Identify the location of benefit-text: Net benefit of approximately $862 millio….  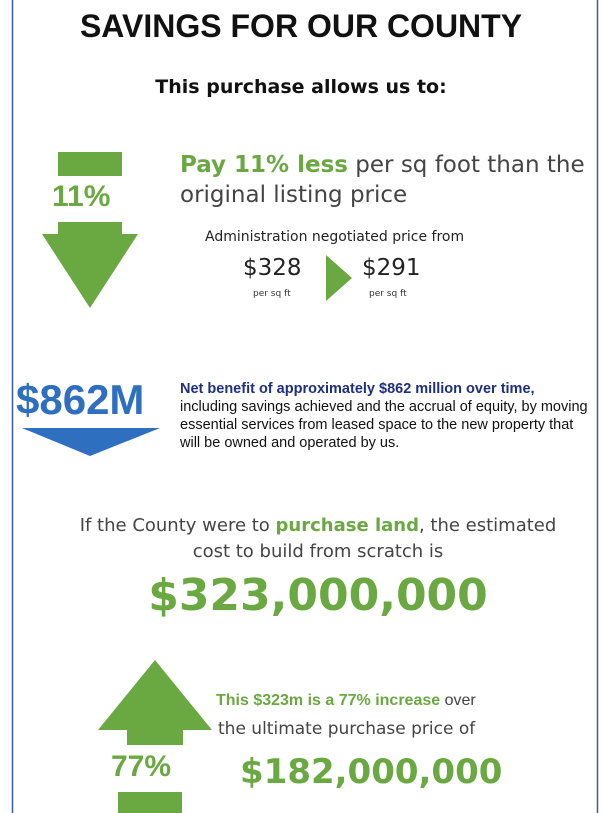
(387, 416).